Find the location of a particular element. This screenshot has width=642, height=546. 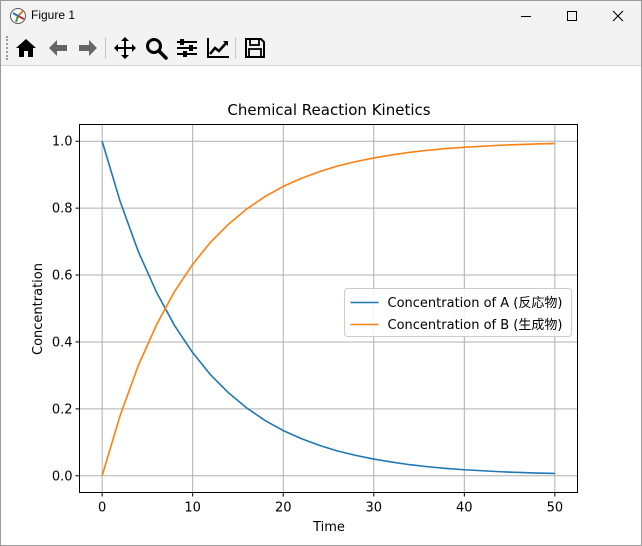

minimize-icon is located at coordinates (526, 16).